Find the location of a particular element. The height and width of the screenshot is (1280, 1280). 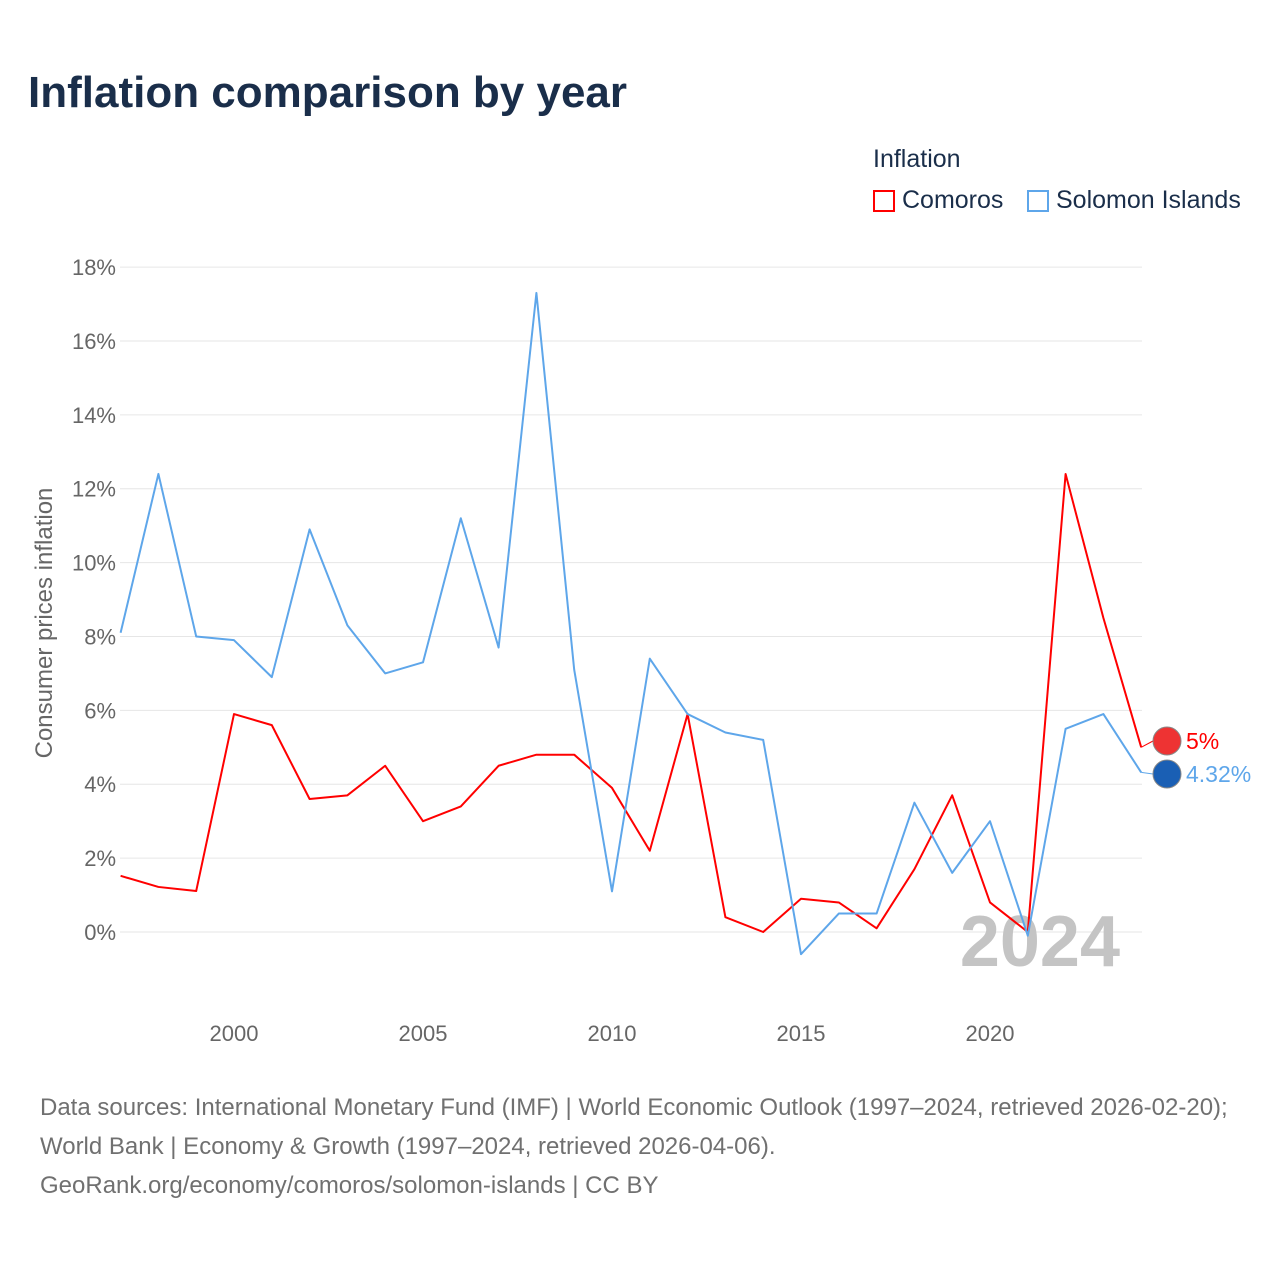

y-tick-label: 4% is located at coordinates (100, 784).